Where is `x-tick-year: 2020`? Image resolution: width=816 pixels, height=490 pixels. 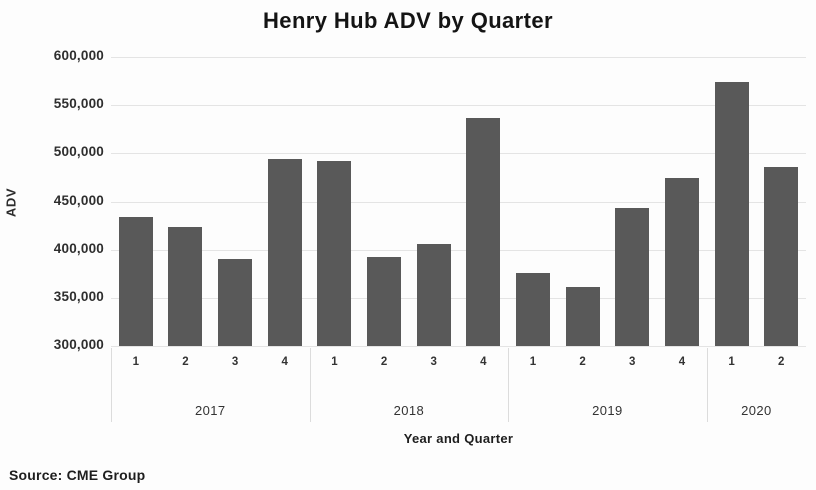
x-tick-year: 2020 is located at coordinates (756, 410).